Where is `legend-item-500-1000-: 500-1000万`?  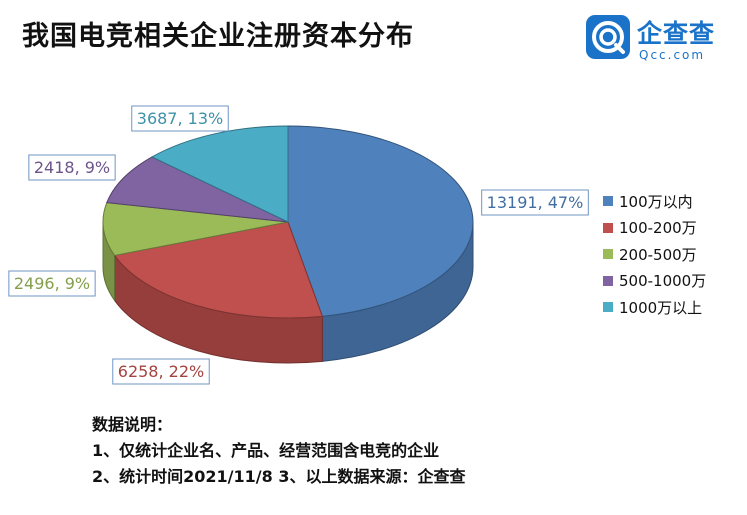 legend-item-500-1000-: 500-1000万 is located at coordinates (654, 281).